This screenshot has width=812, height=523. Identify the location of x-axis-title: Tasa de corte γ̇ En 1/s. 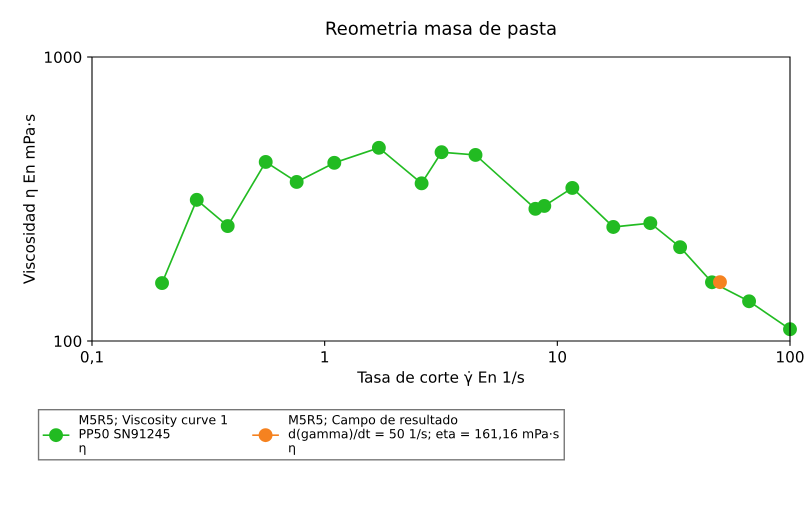
(440, 378).